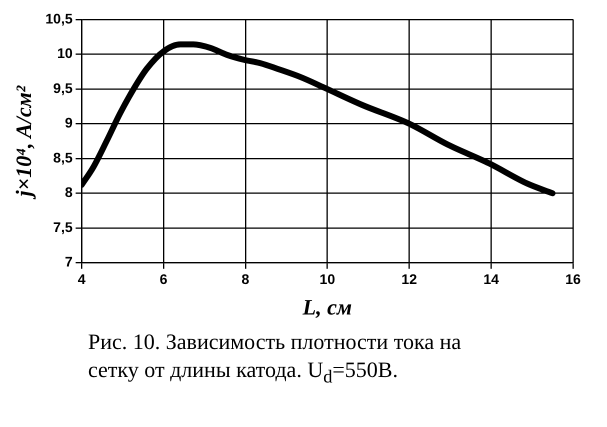 The image size is (607, 427). Describe the element at coordinates (65, 53) in the screenshot. I see `y-tick-label: 10` at that location.